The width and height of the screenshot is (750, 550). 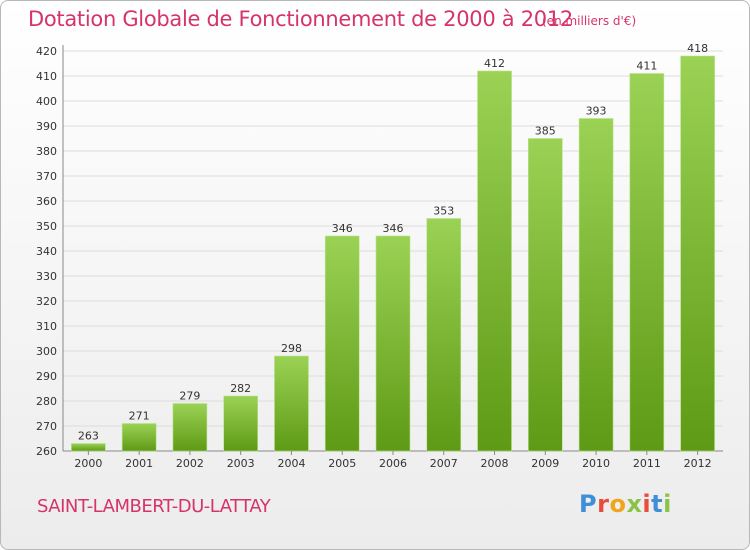 I want to click on data-label: 271, so click(x=139, y=416).